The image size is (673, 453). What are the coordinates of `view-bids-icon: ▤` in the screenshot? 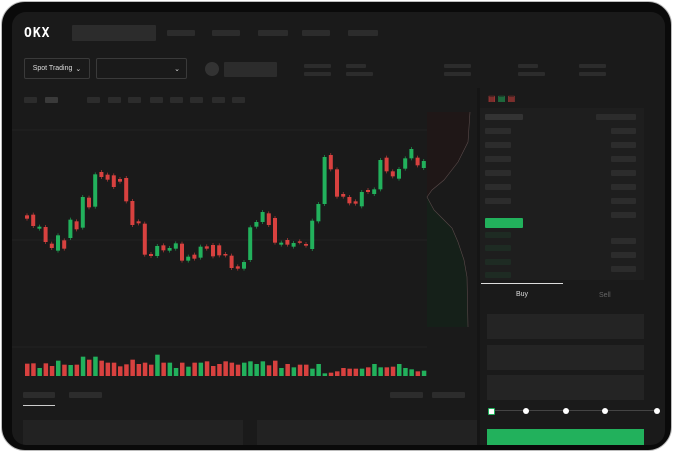 It's located at (501, 98).